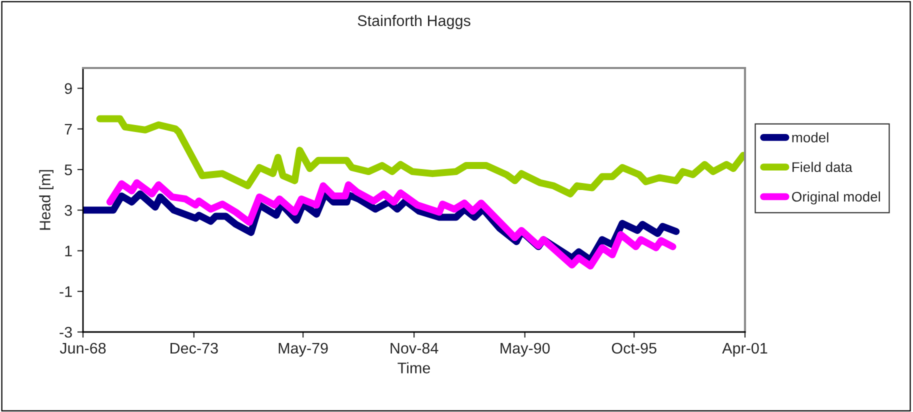 This screenshot has height=412, width=913. I want to click on legend-label: model, so click(810, 137).